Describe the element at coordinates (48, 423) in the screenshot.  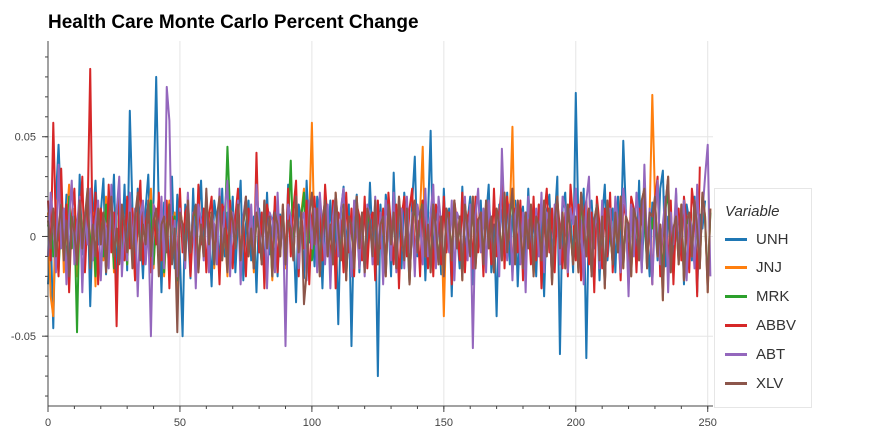
I see `x-tick-label: 0` at that location.